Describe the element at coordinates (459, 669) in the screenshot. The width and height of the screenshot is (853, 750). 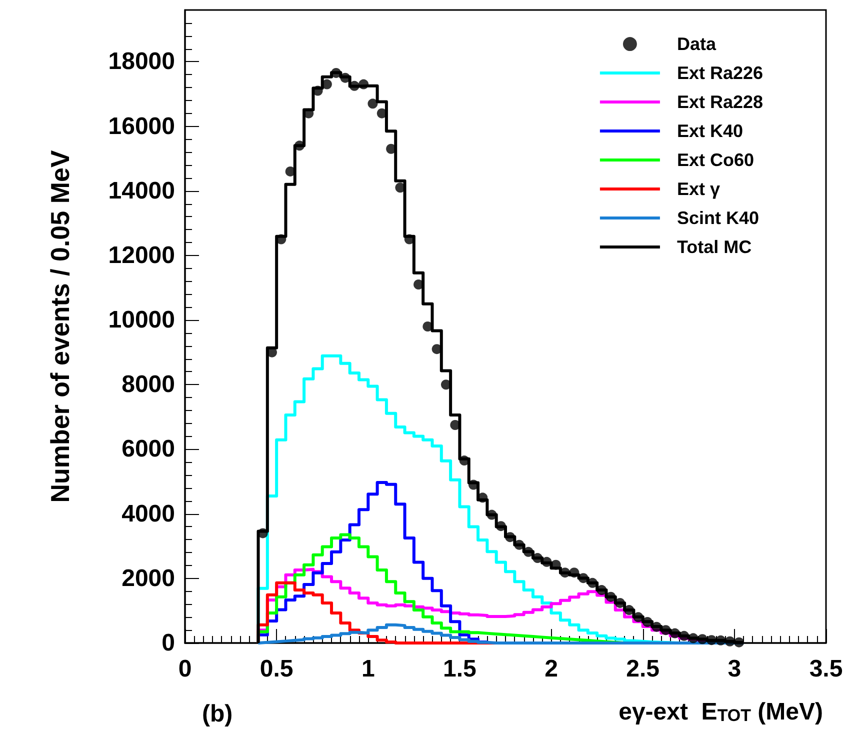
I see `x-tick-label: 1.5` at that location.